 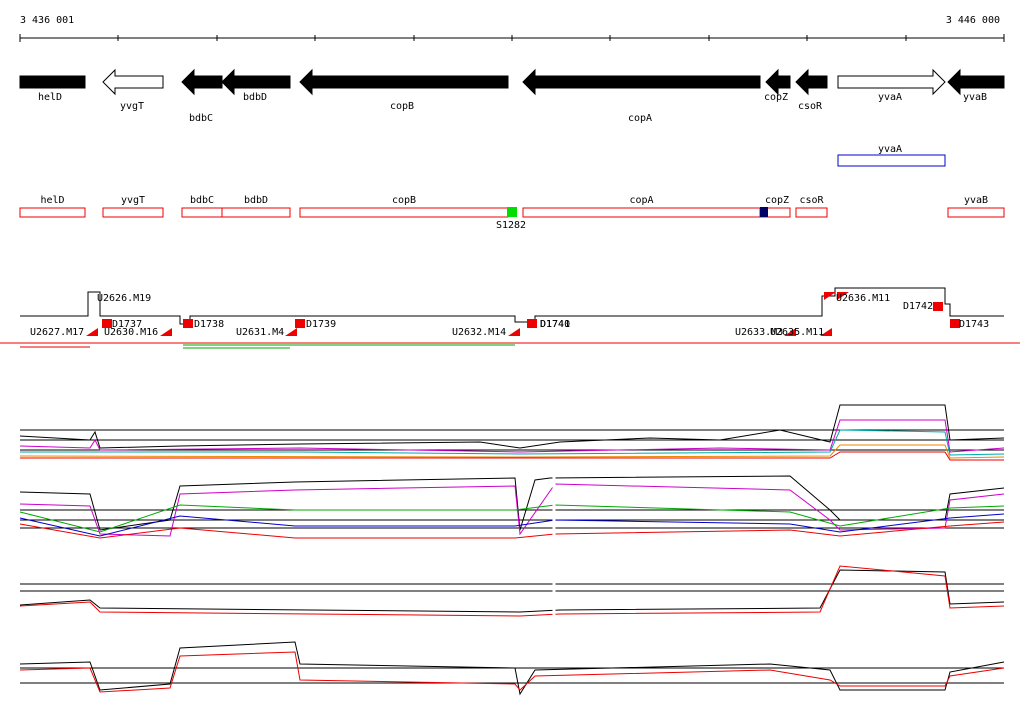 I want to click on gene-label: csoR, so click(x=810, y=106).